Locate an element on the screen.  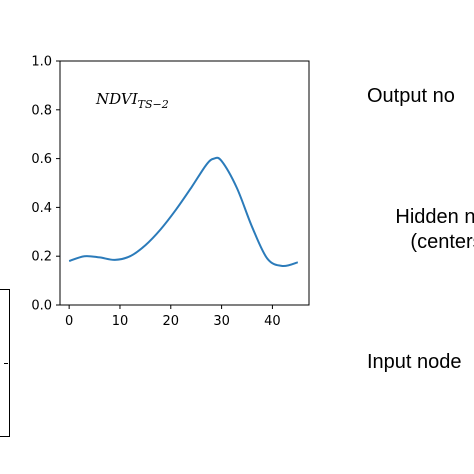
x-tick-label: 40 is located at coordinates (272, 321).